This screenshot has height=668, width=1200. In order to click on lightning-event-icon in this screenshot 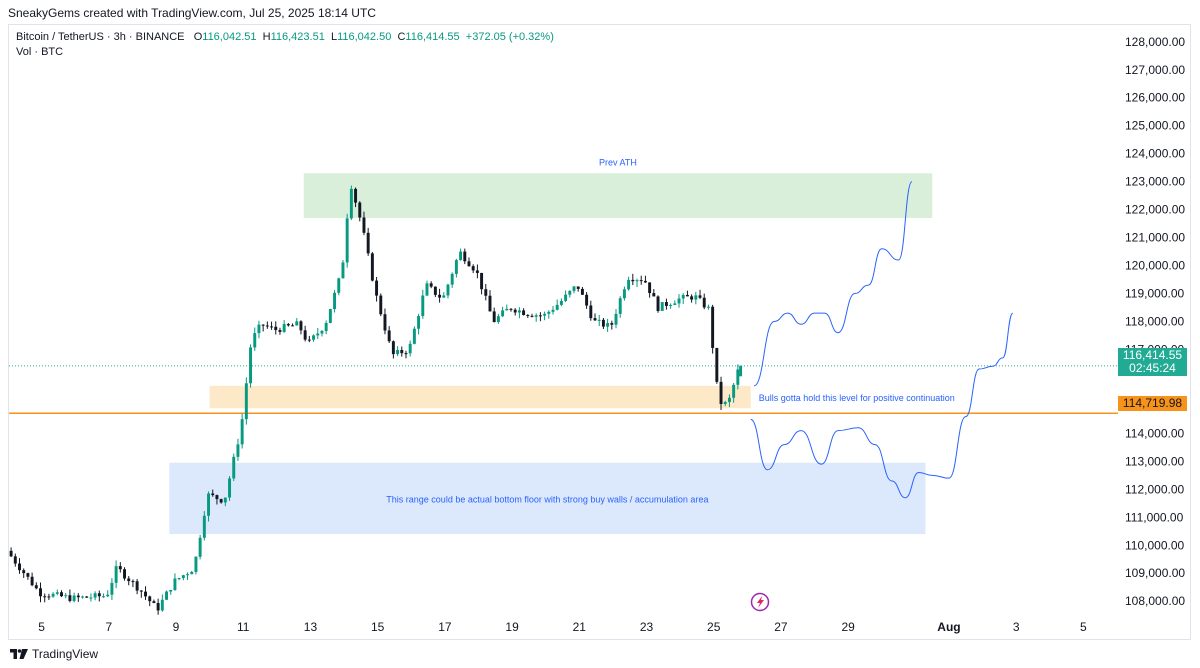, I will do `click(760, 602)`.